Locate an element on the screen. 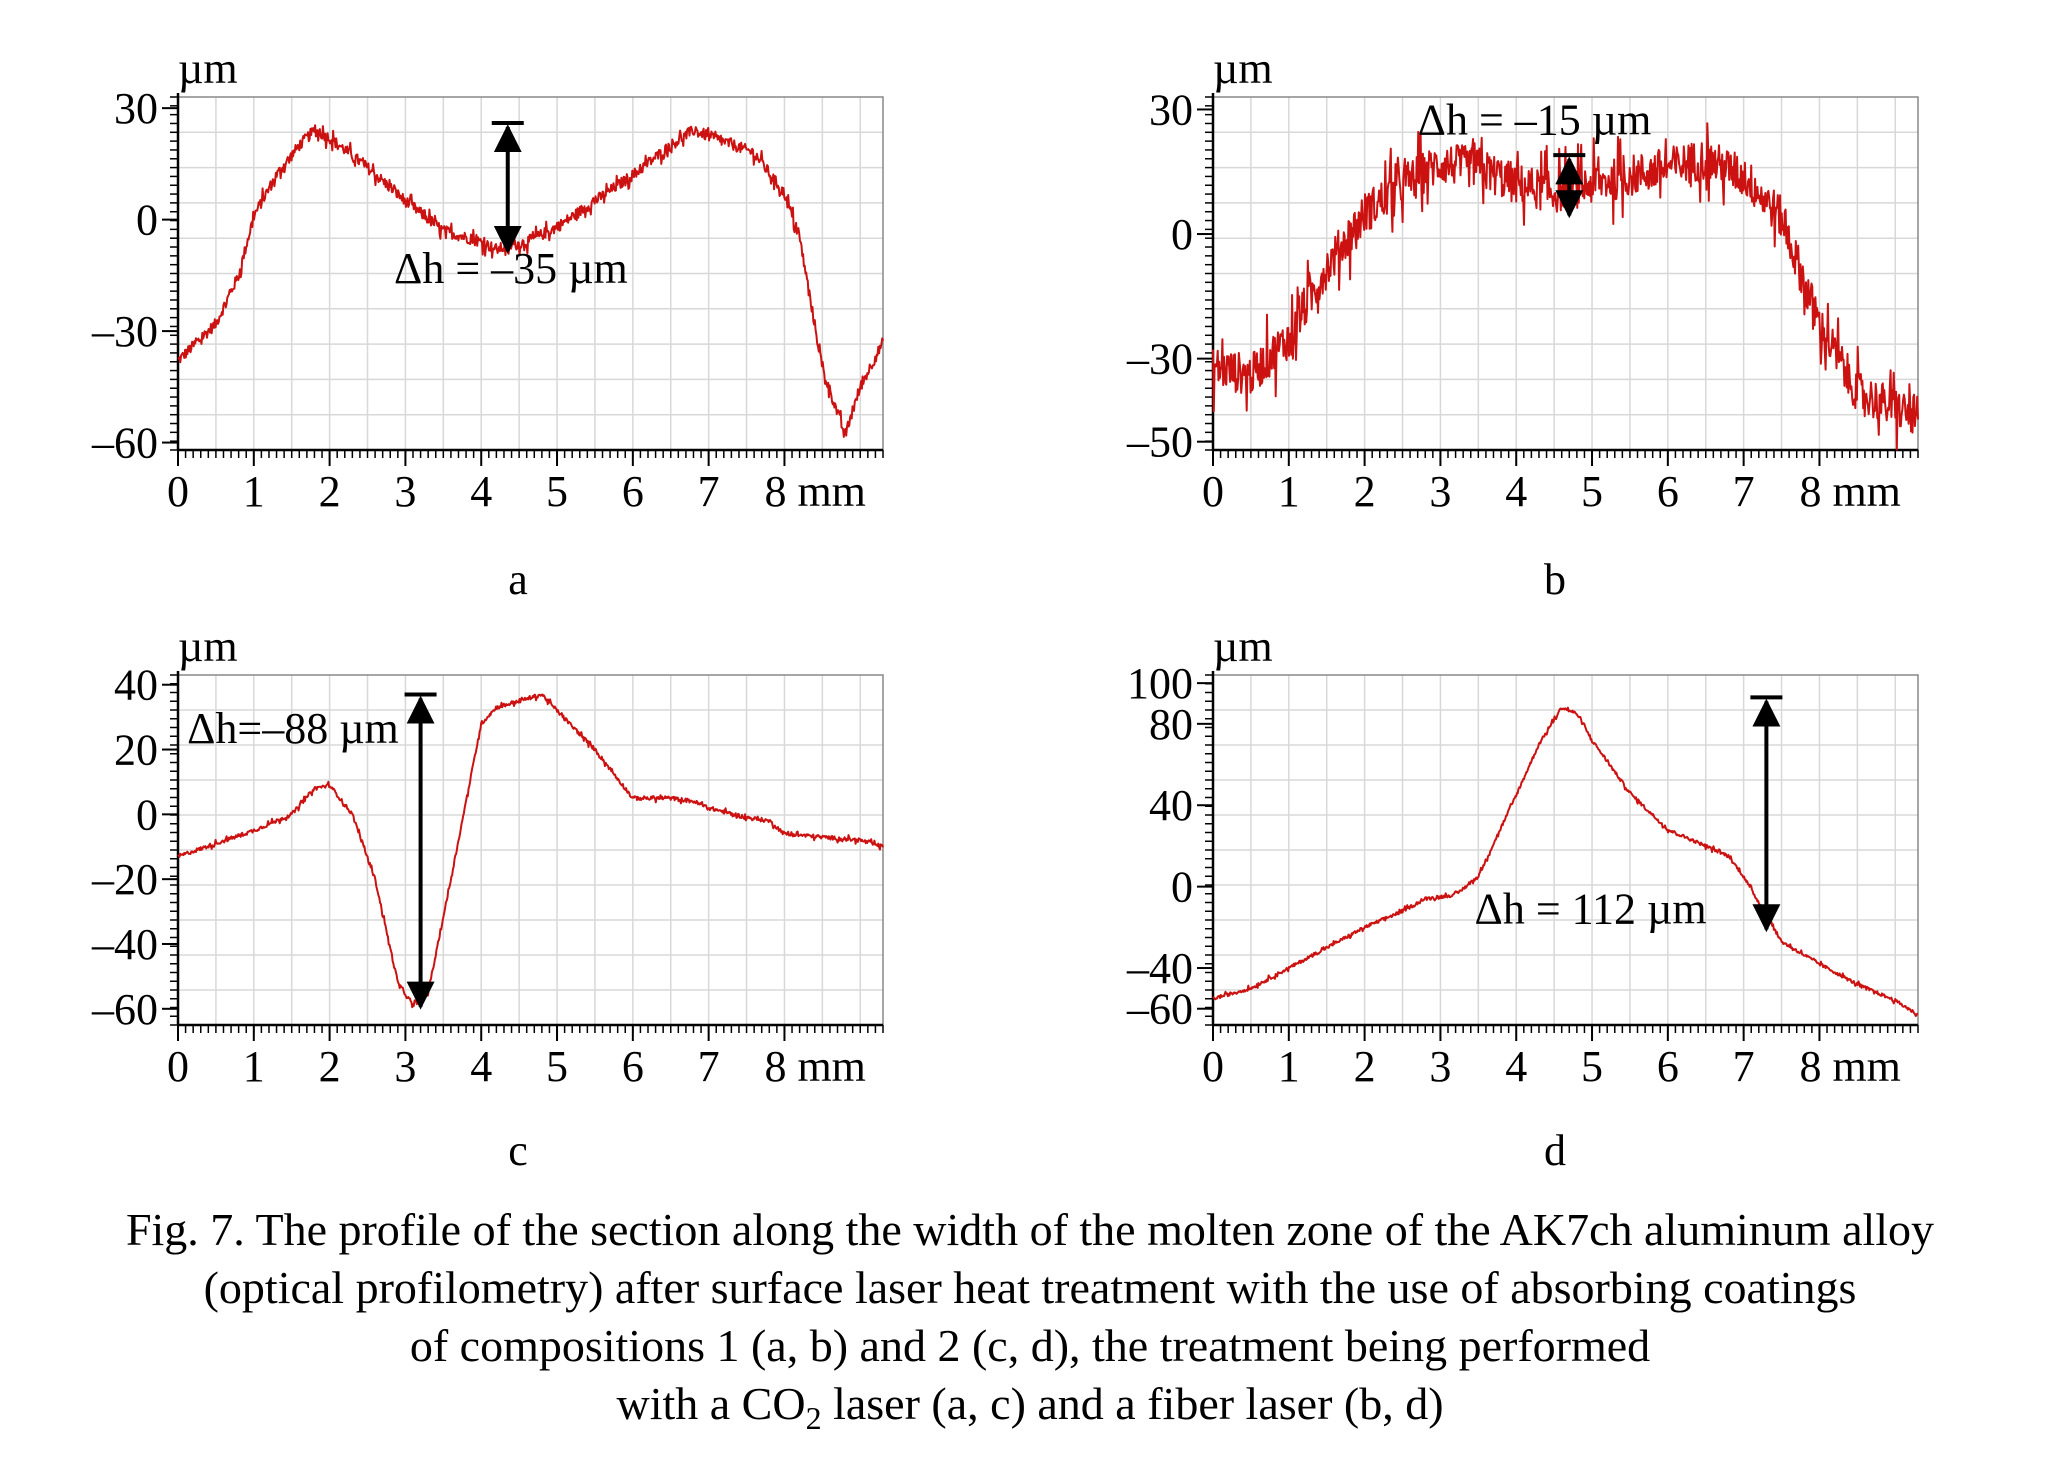  delta-h-annotation: Δh = –35 µm is located at coordinates (511, 268).